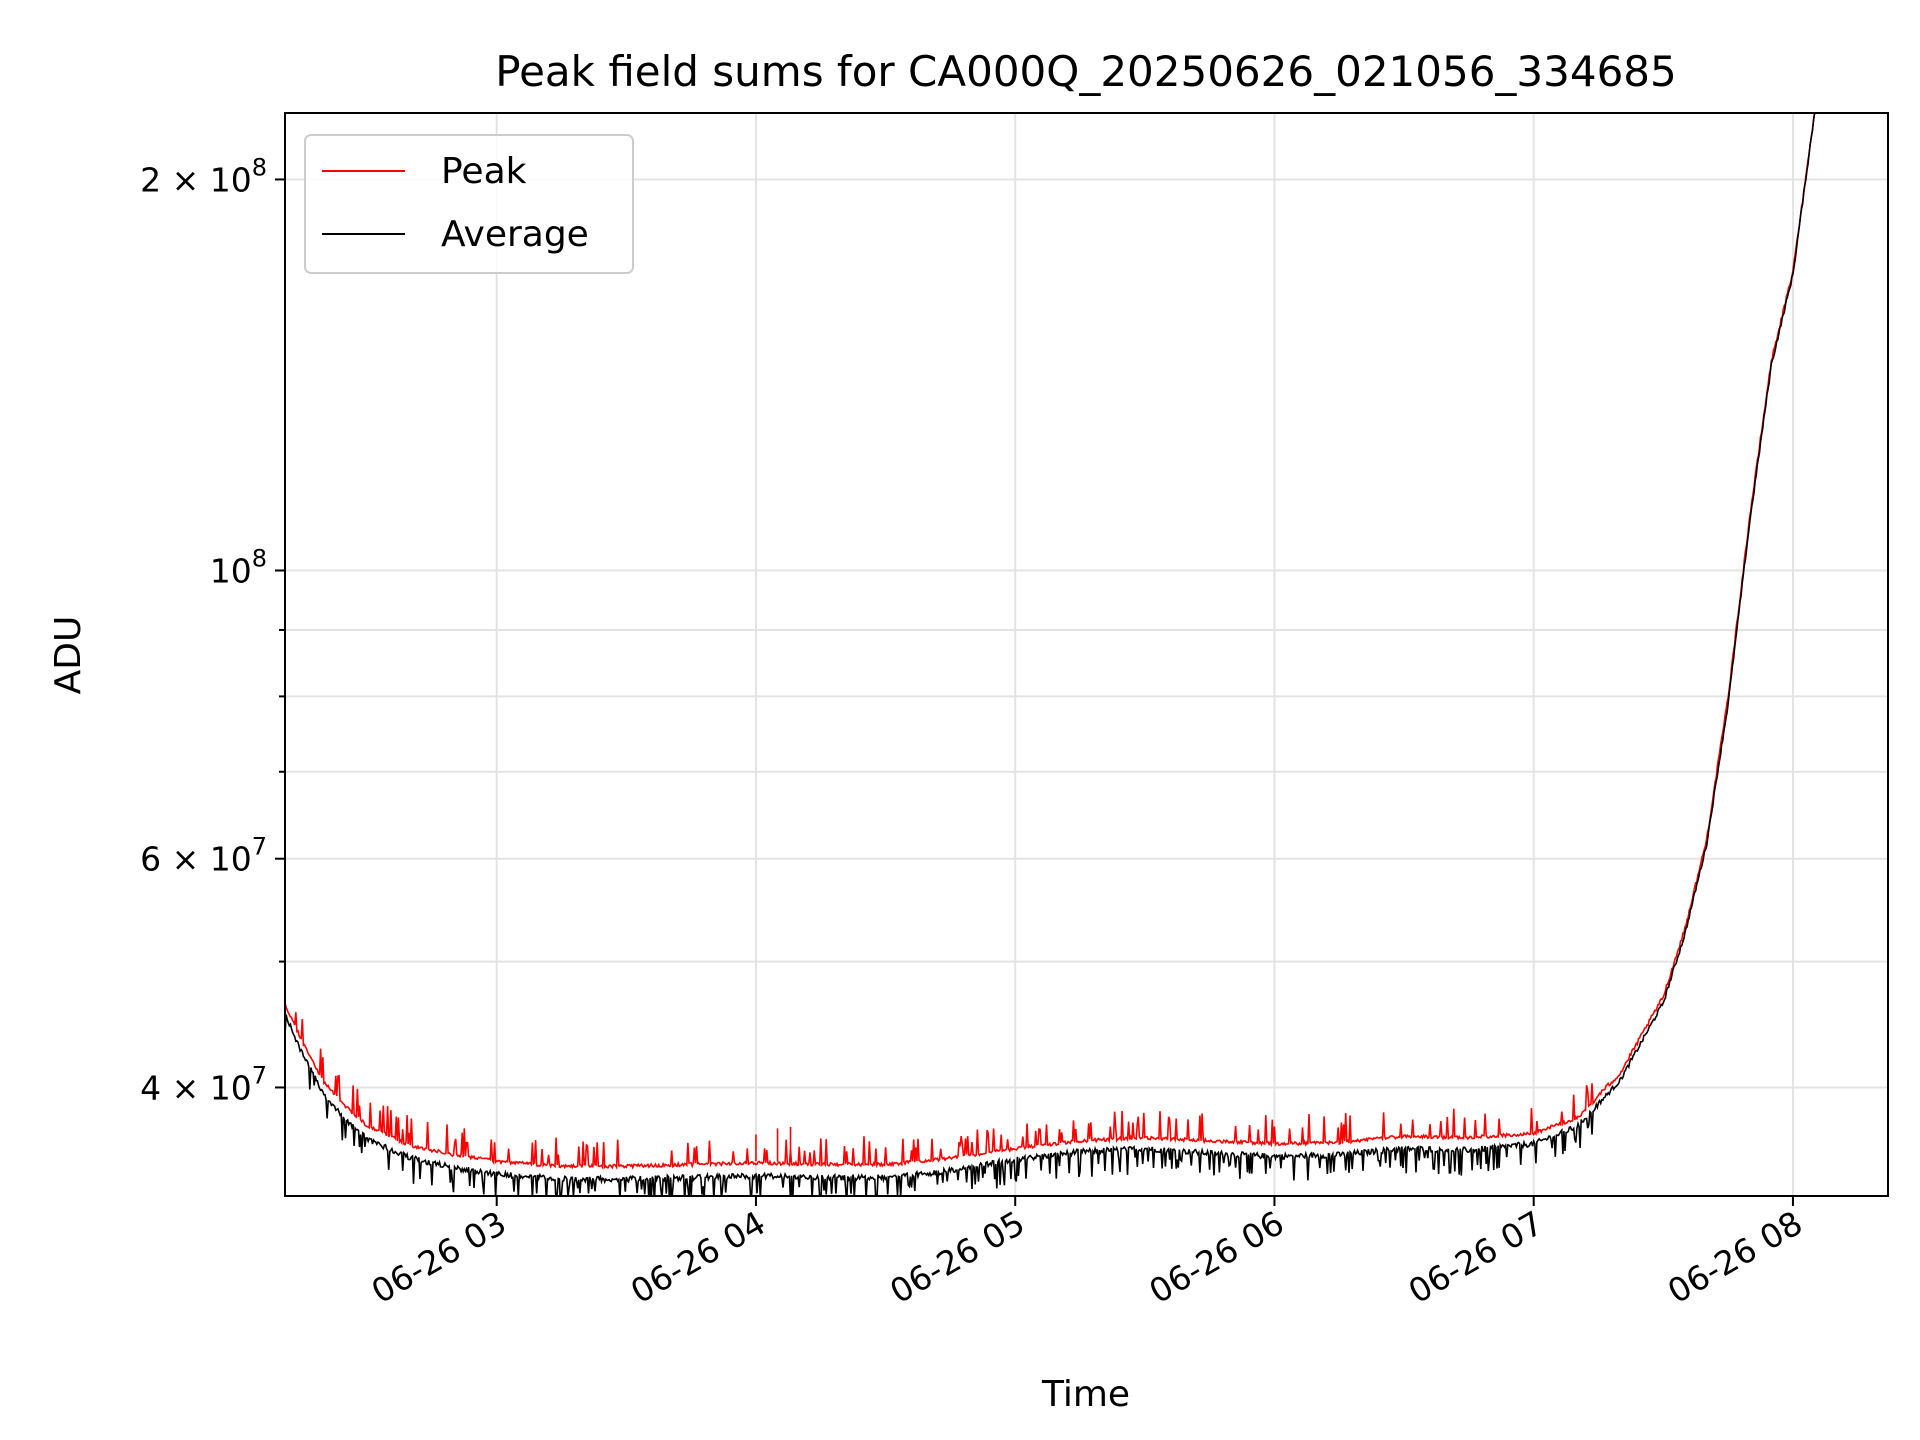  Describe the element at coordinates (1735, 1257) in the screenshot. I see `x-tick-label: 06-26 08` at that location.